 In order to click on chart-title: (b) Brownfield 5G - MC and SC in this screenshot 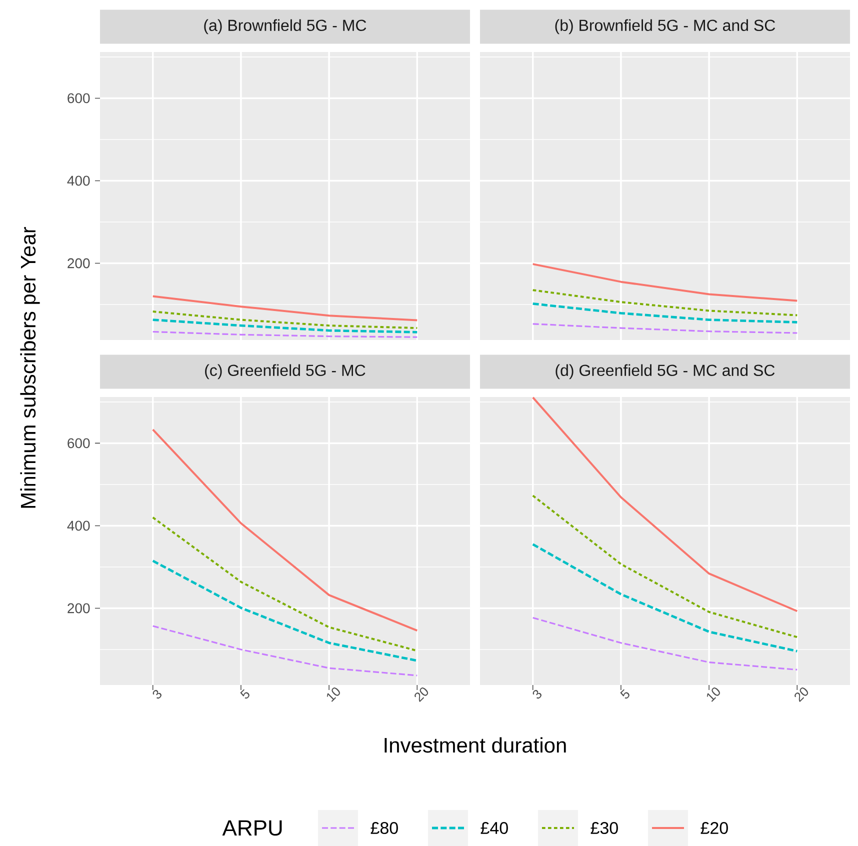, I will do `click(665, 26)`.